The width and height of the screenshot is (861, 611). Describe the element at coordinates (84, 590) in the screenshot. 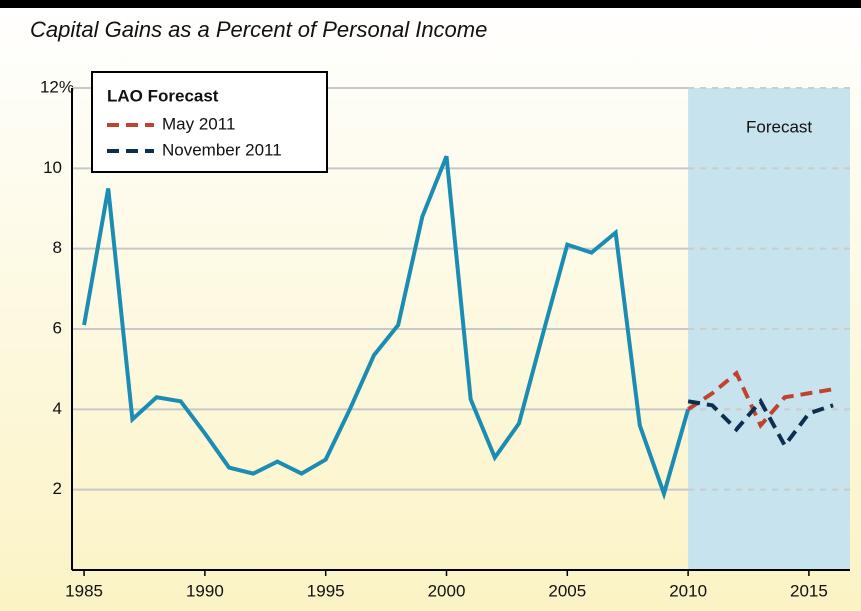

I see `x-tick-label: 1985` at that location.